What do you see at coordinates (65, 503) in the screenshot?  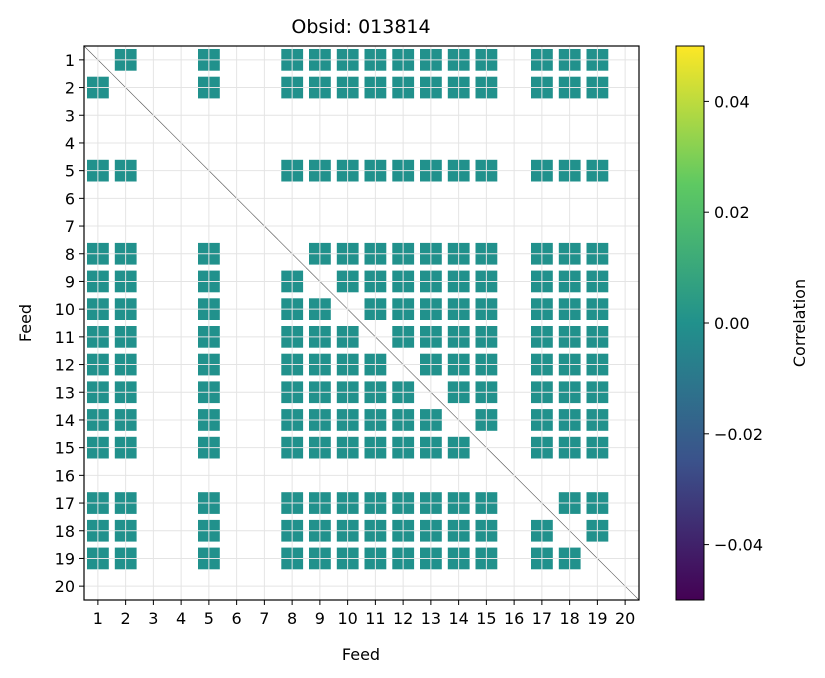 I see `y-tick-label: 17` at bounding box center [65, 503].